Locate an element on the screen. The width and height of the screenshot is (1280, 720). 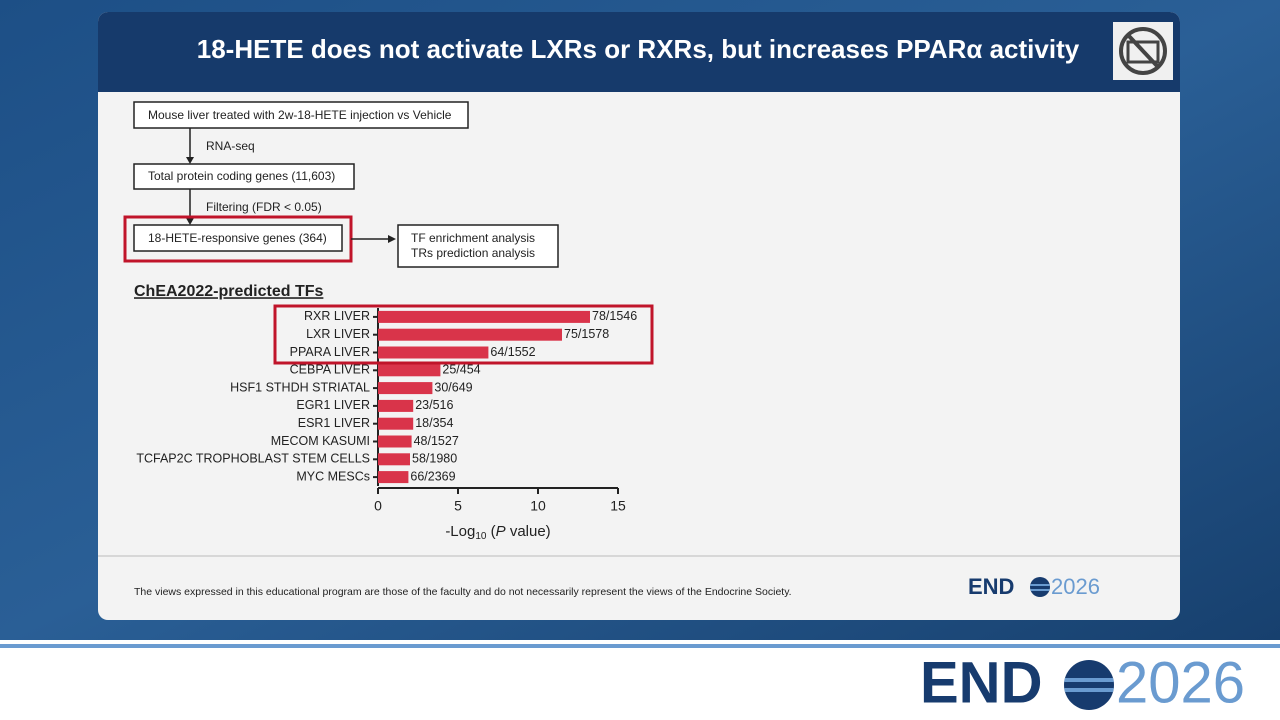
y-tick-label: MECOM KASUMI is located at coordinates (320, 441).